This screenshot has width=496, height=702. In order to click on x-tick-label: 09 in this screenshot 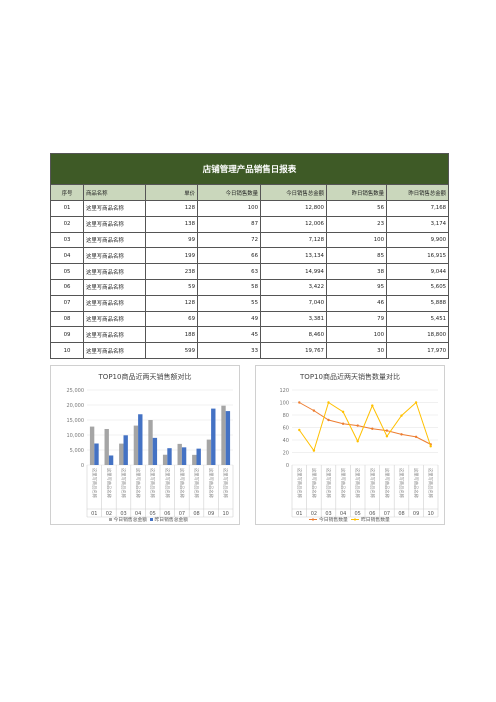, I will do `click(416, 514)`.